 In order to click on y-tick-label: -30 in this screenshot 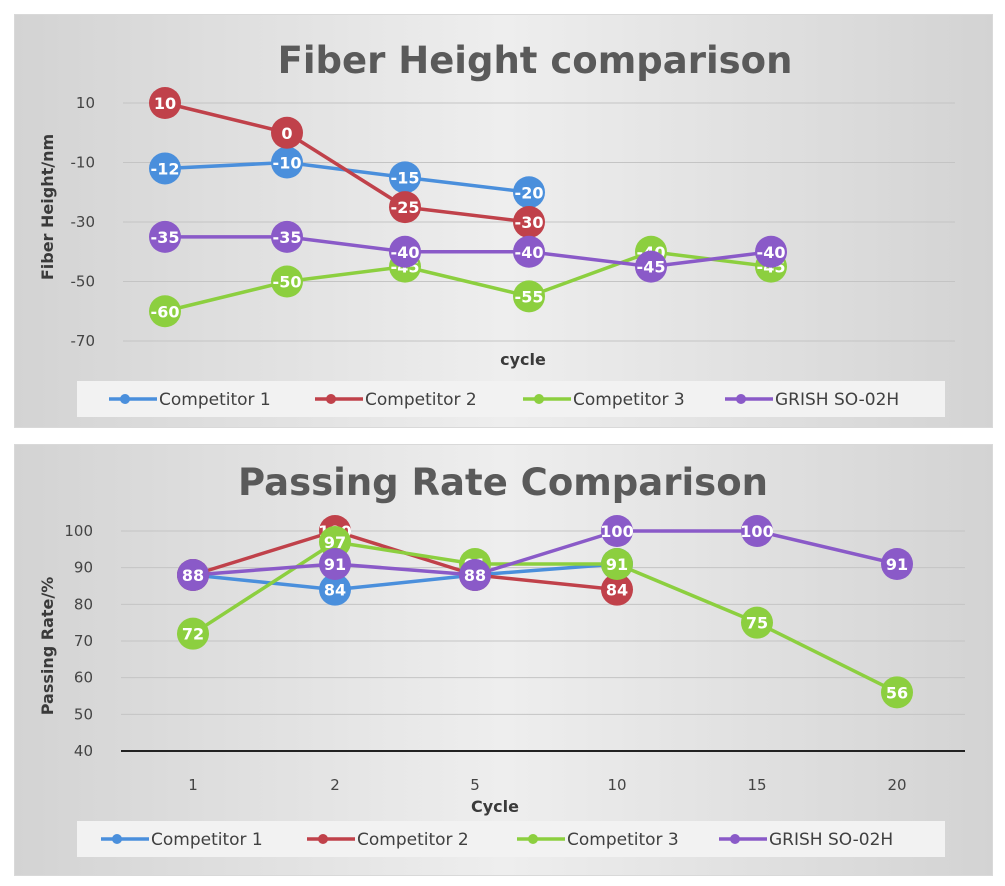, I will do `click(83, 222)`.